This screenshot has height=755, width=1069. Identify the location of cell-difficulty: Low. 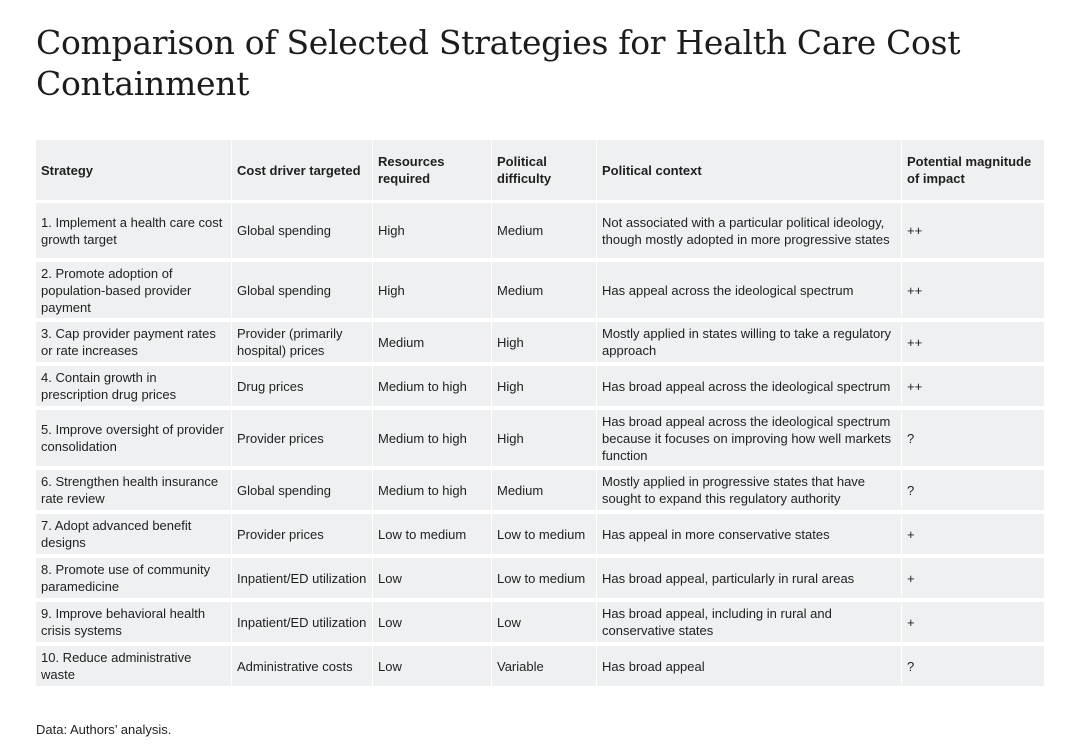
(543, 624).